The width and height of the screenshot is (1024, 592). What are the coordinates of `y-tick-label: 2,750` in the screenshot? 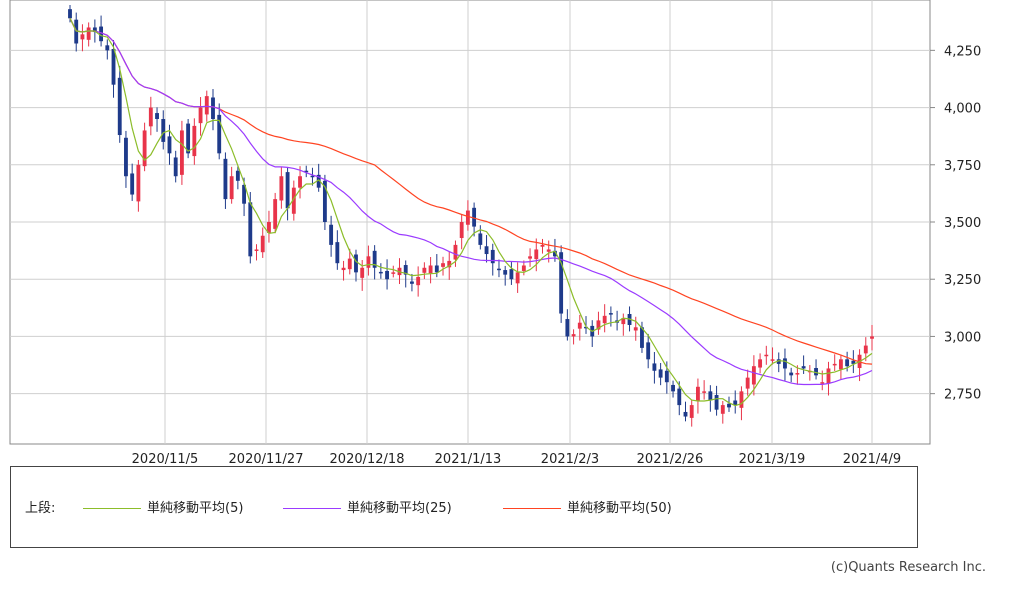 It's located at (962, 395).